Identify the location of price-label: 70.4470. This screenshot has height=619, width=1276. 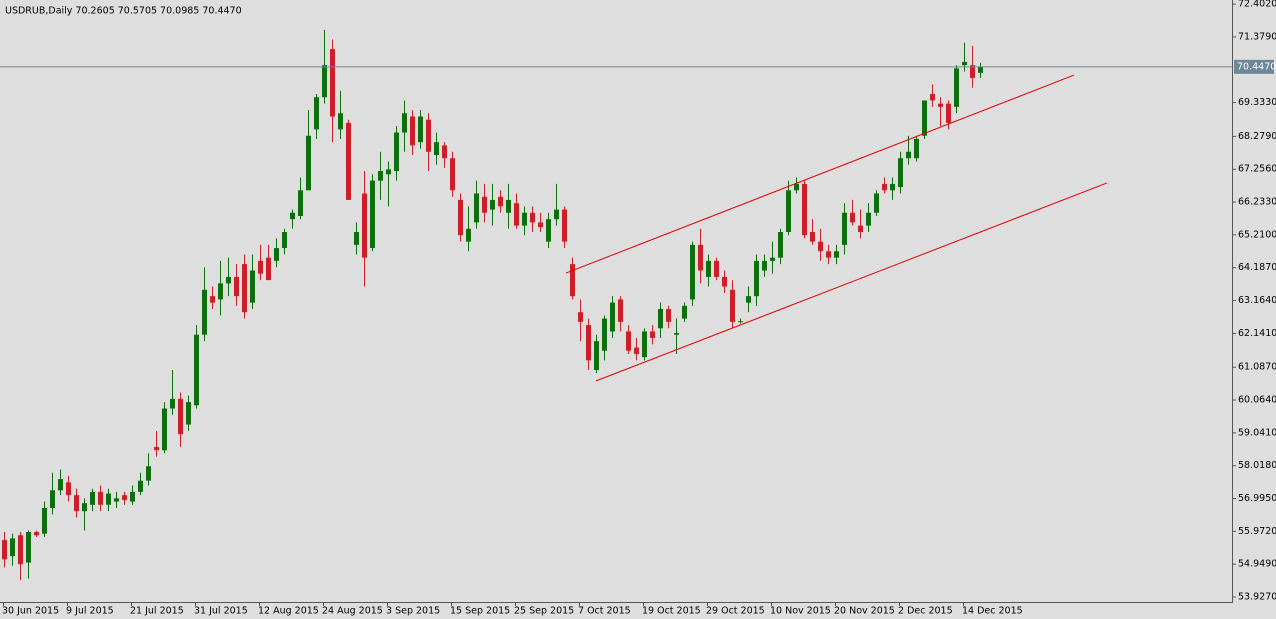
(1256, 66).